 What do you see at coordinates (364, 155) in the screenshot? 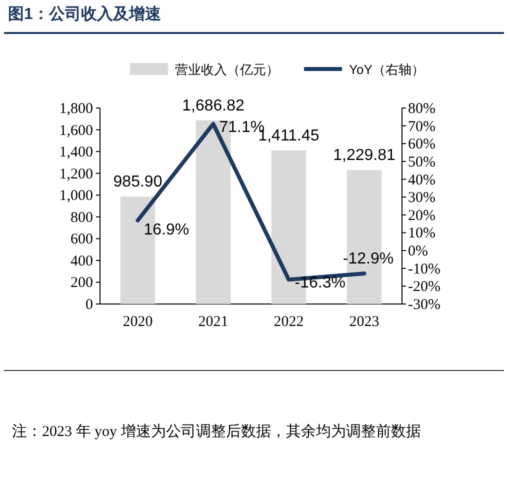
I see `data-label: 1,229.81` at bounding box center [364, 155].